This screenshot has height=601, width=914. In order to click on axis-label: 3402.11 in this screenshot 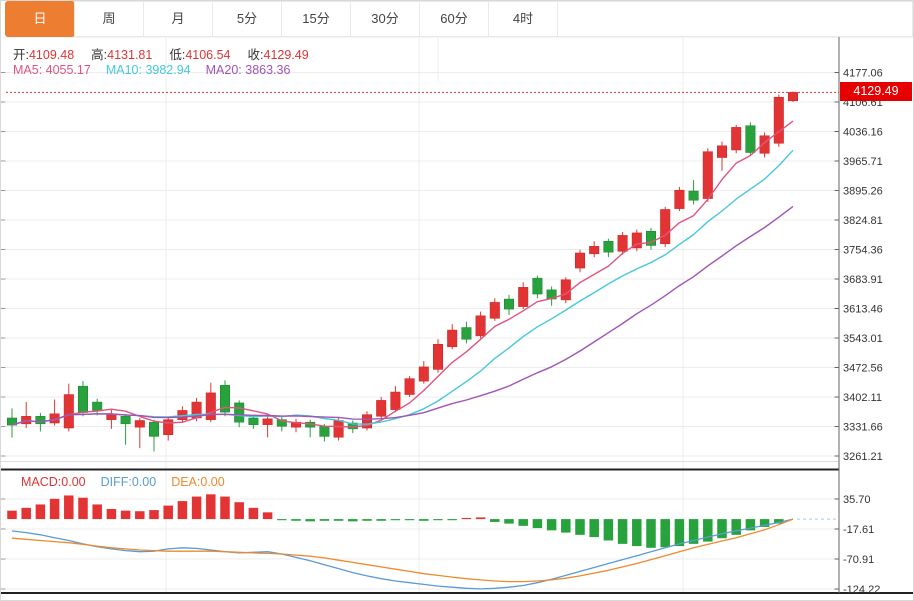, I will do `click(862, 398)`.